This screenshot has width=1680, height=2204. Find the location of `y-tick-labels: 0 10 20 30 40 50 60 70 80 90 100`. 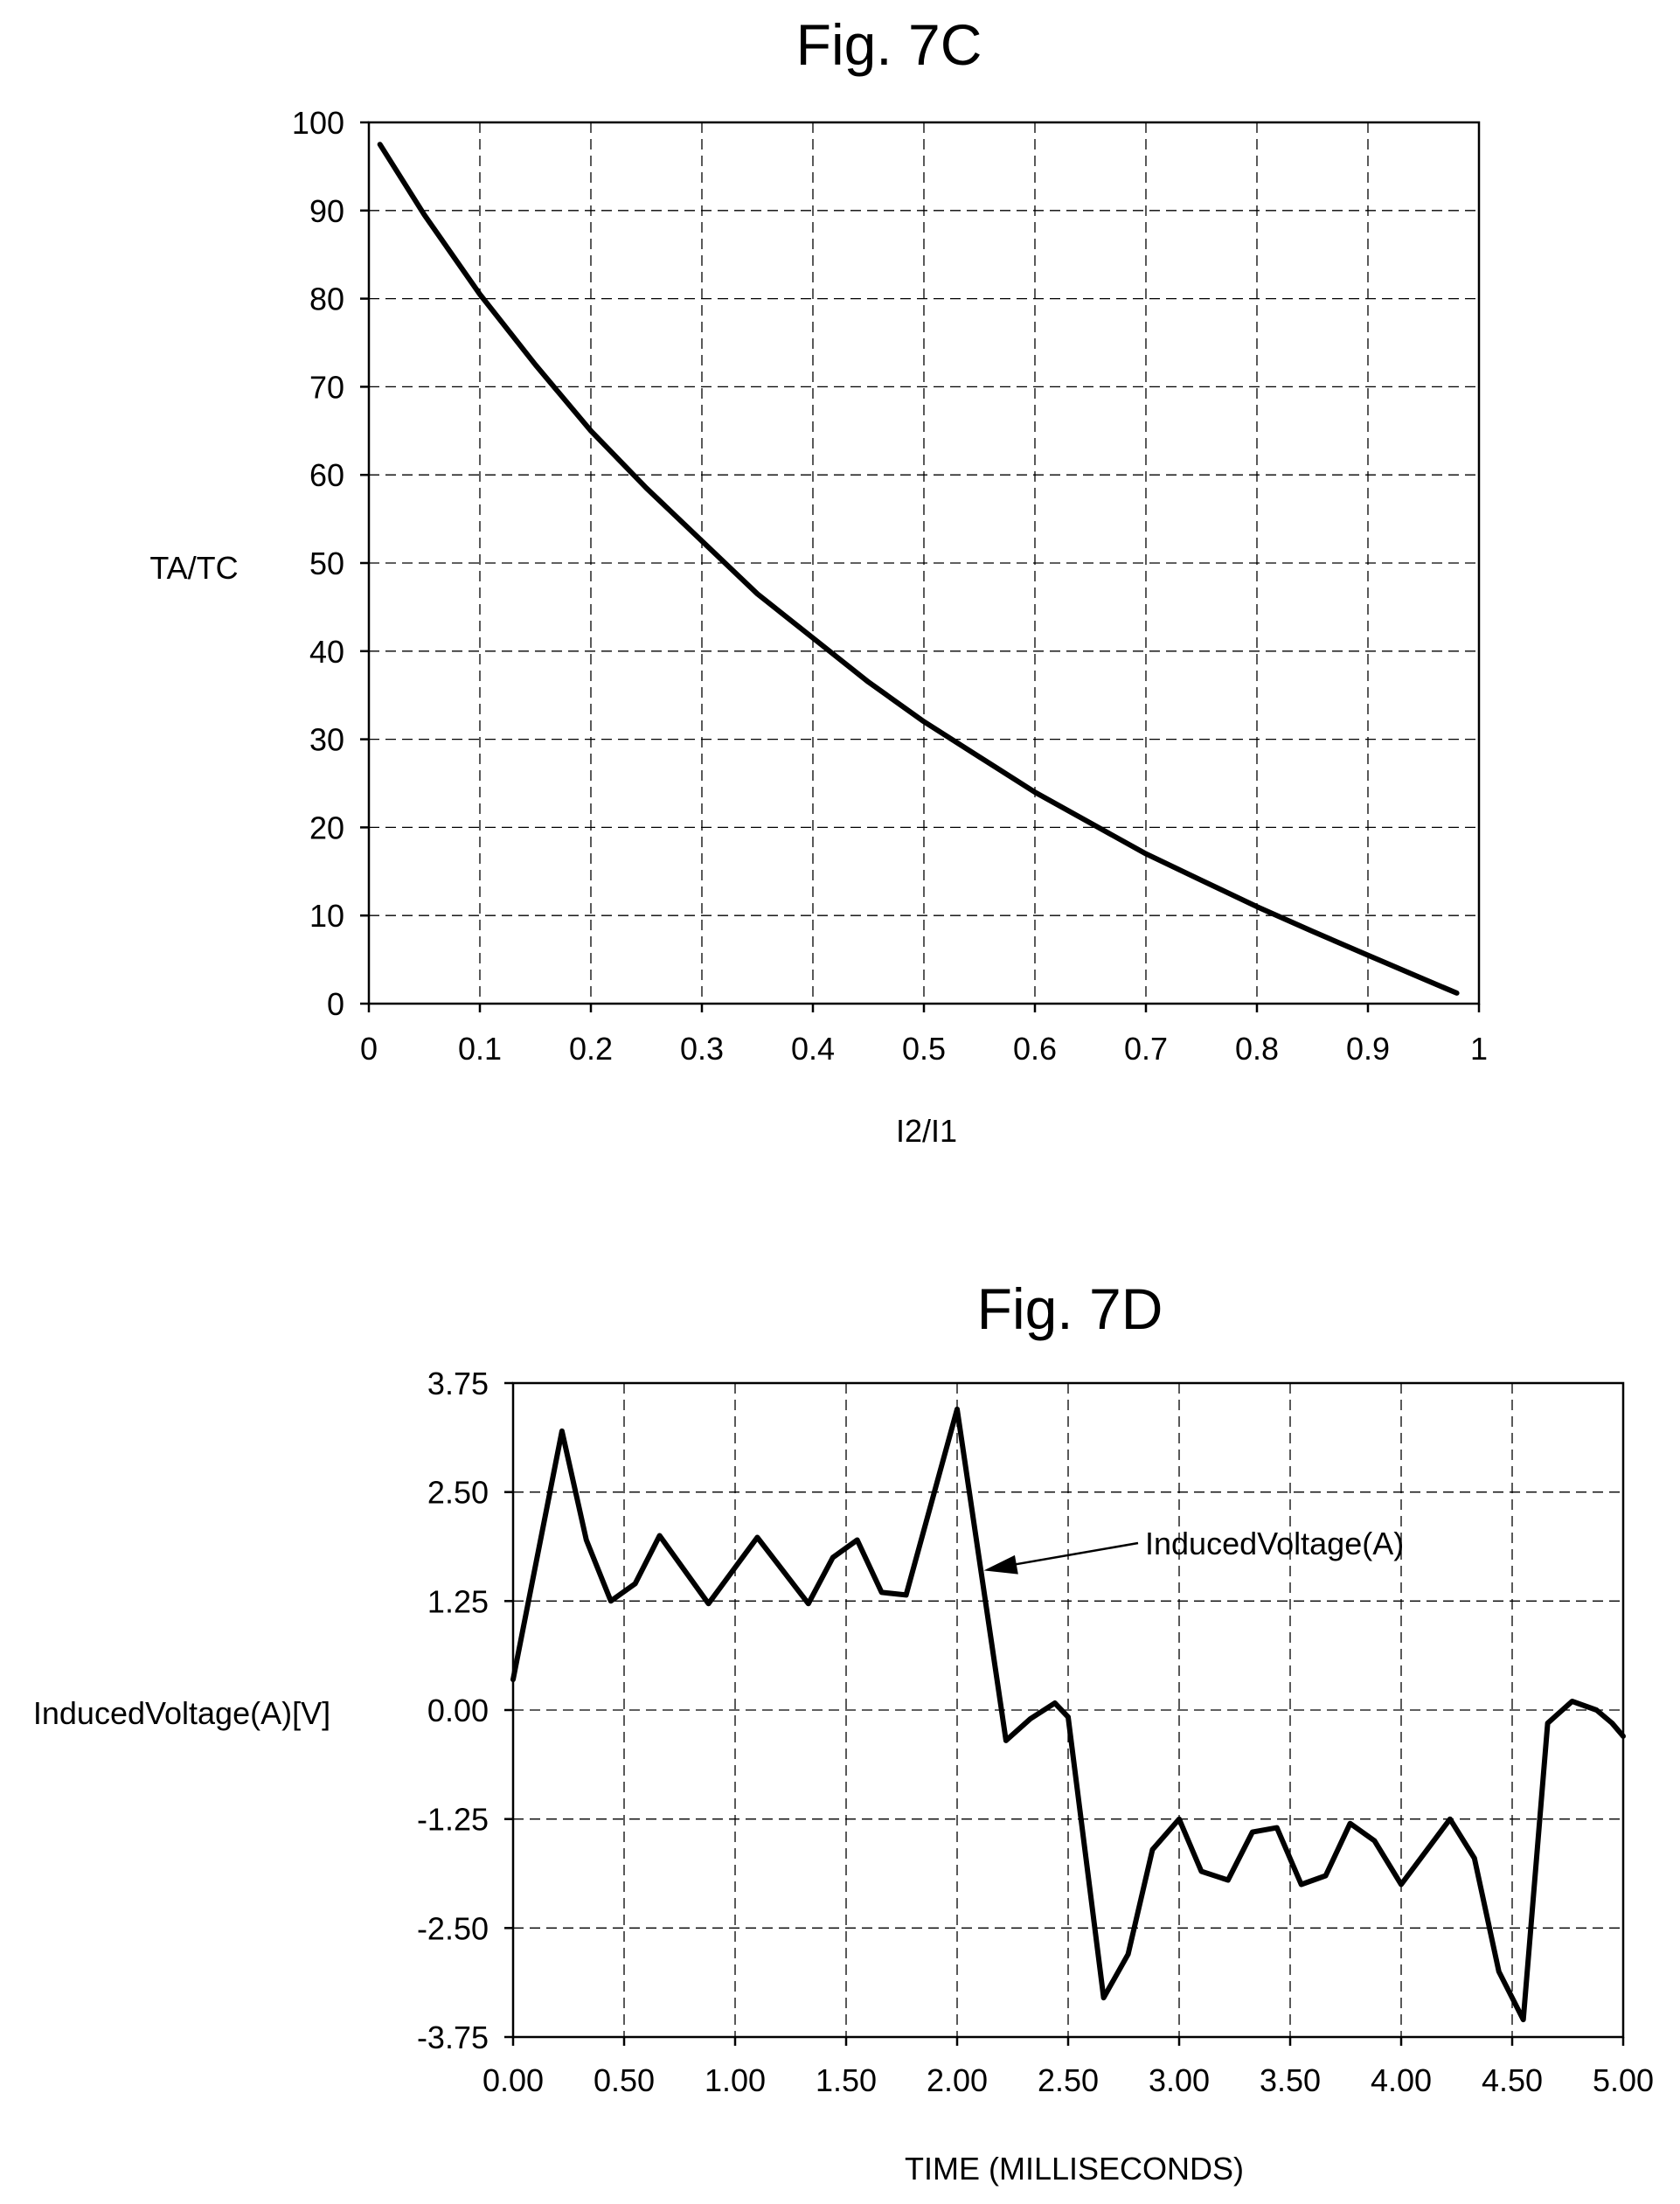

y-tick-labels: 0 10 20 30 40 50 60 70 80 90 100 is located at coordinates (318, 563).